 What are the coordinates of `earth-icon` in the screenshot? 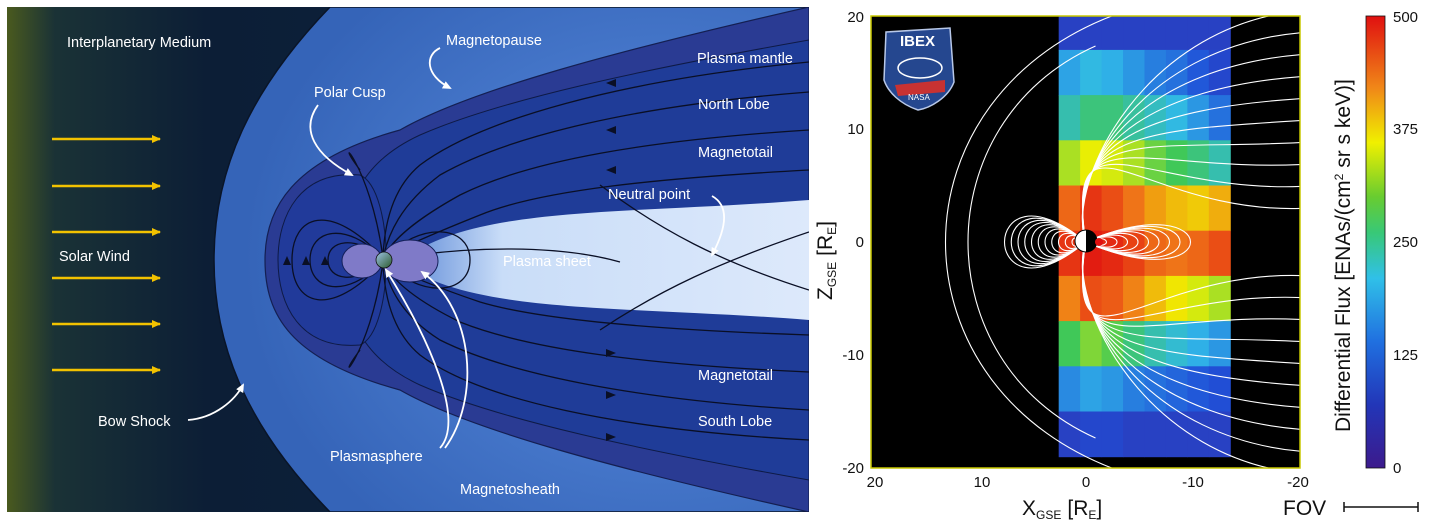 It's located at (384, 260).